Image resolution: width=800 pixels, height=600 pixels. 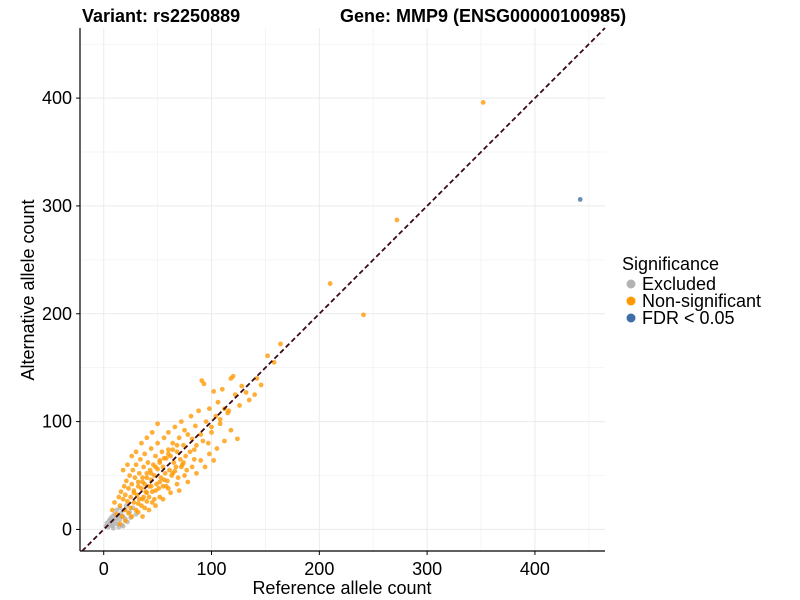 I want to click on x-axis-label: Reference allele count, so click(x=341, y=588).